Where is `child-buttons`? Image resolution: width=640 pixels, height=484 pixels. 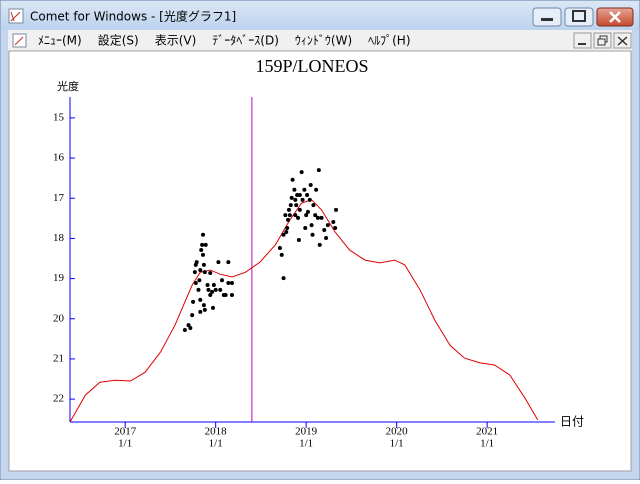
child-buttons is located at coordinates (602, 40).